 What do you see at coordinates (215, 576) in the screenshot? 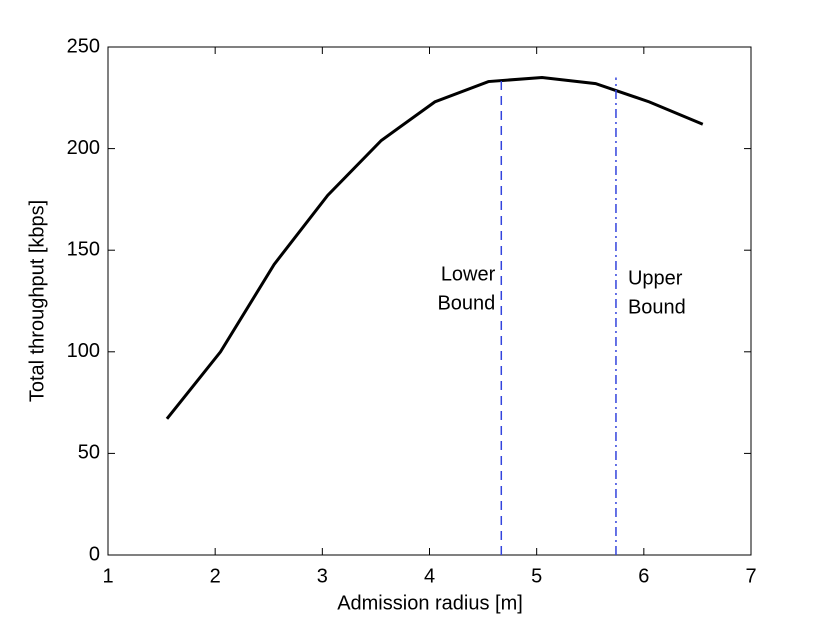
I see `x-tick-label: 2` at bounding box center [215, 576].